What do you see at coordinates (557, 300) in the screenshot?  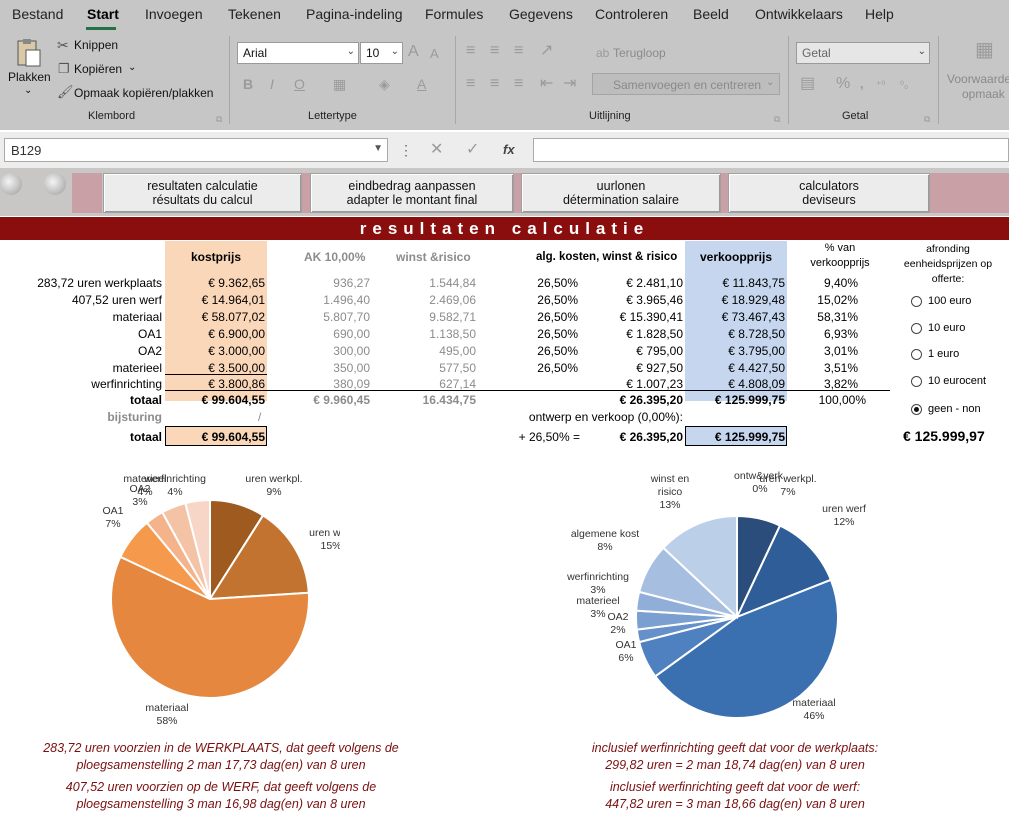 I see `row-pct: 26,50%` at bounding box center [557, 300].